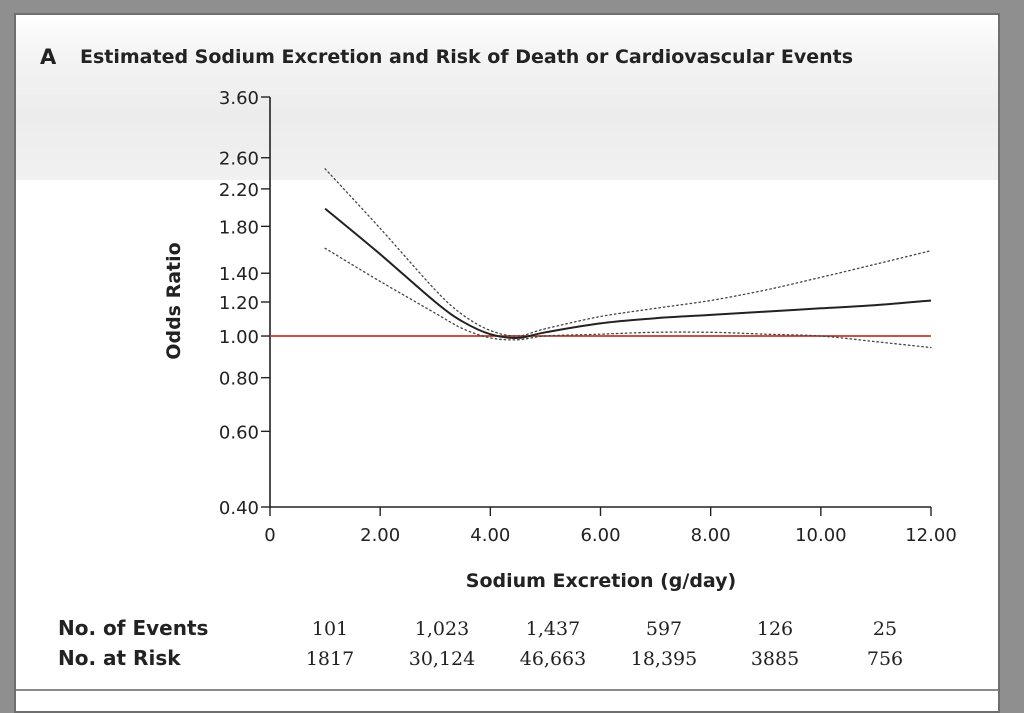 Image resolution: width=1024 pixels, height=713 pixels. I want to click on table-cell: 46,663, so click(553, 659).